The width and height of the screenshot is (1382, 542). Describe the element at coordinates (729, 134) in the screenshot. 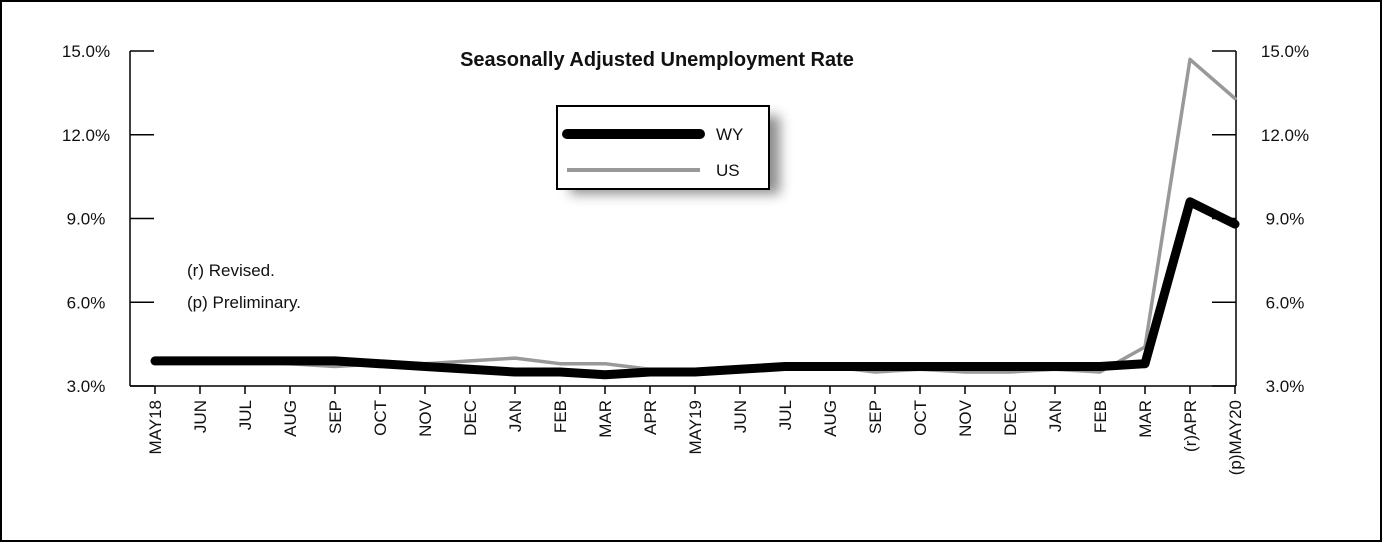

I see `legend-label-wy: WY` at that location.